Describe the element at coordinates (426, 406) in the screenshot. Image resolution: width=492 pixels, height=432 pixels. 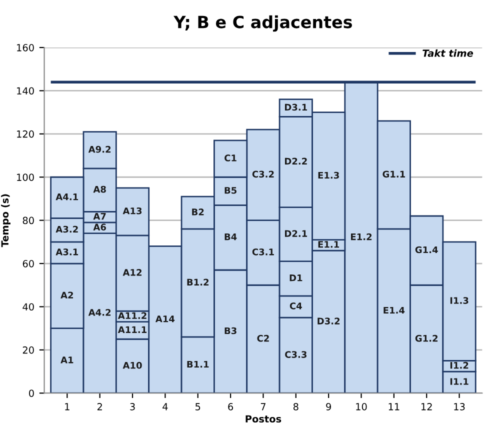
I see `x-tick-label: 12` at that location.